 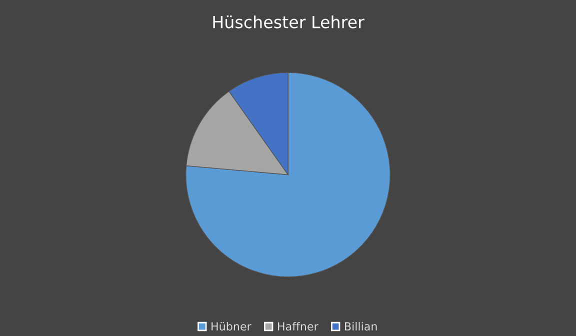 I want to click on legend-label: Hübner, so click(x=232, y=326).